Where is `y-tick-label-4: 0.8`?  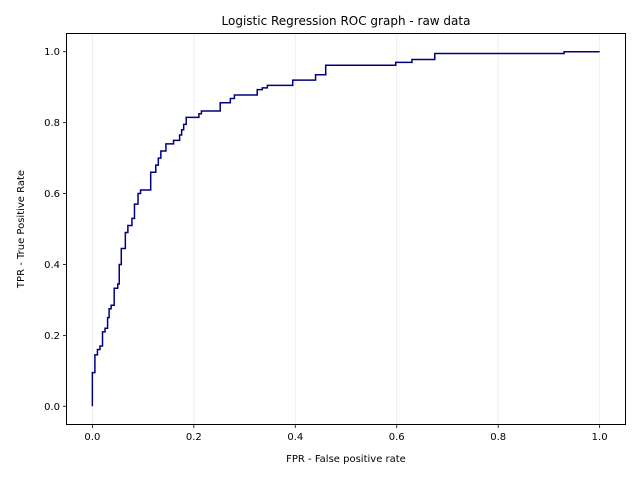 y-tick-label-4: 0.8 is located at coordinates (52, 123).